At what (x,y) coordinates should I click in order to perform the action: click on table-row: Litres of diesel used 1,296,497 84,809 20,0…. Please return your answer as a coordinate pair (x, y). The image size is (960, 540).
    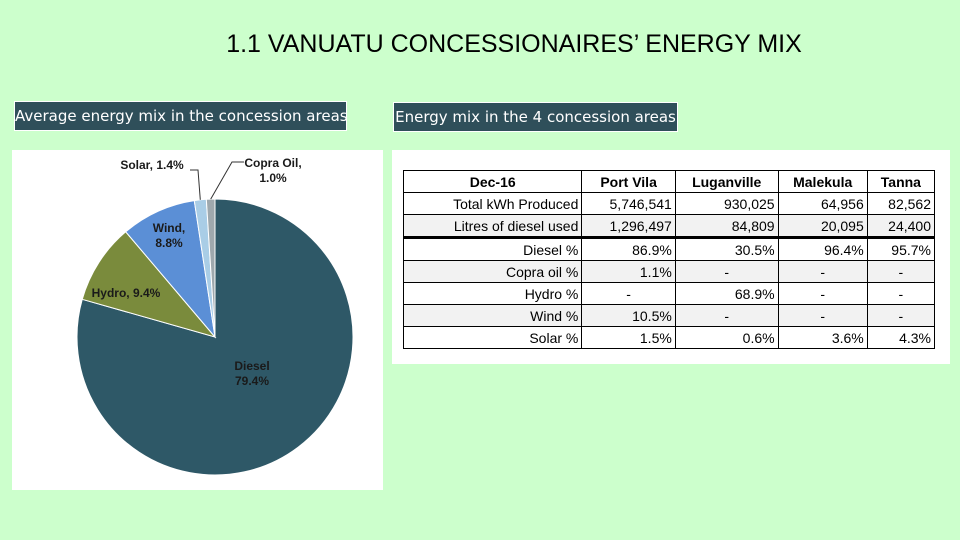
    Looking at the image, I should click on (669, 226).